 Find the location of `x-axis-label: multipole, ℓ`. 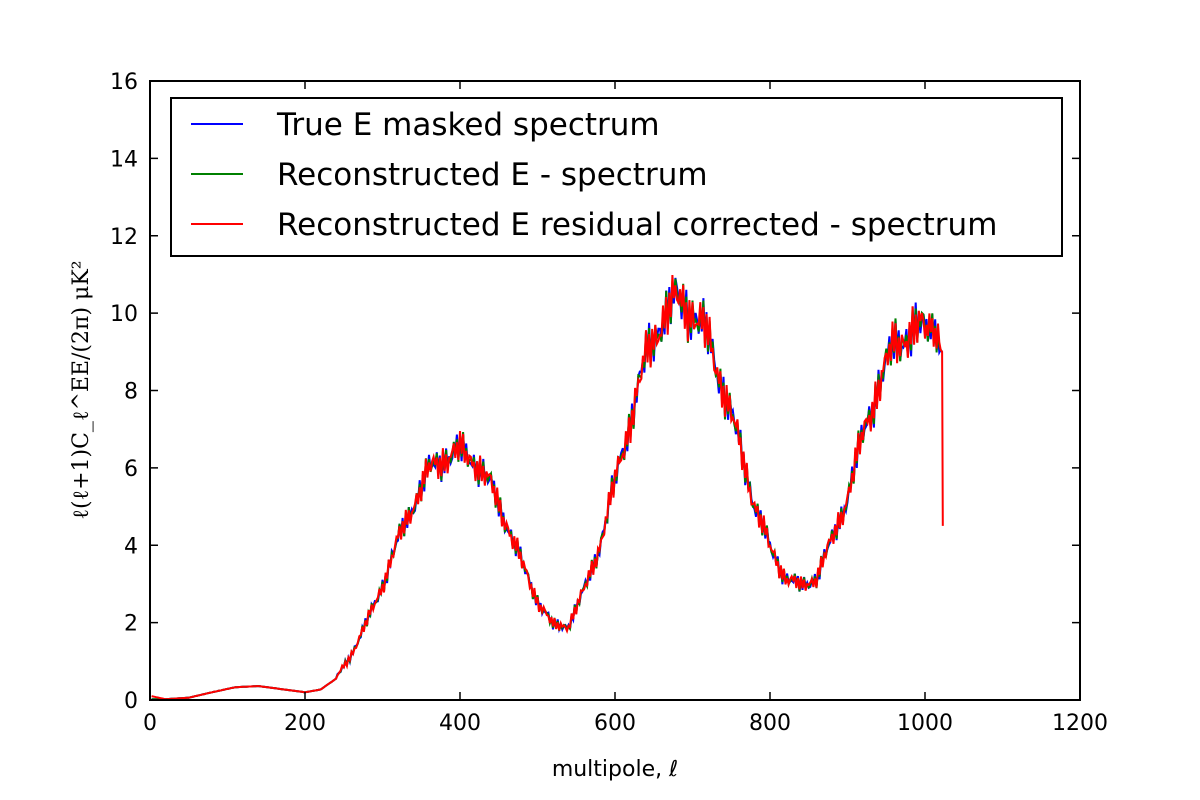

x-axis-label: multipole, ℓ is located at coordinates (615, 769).